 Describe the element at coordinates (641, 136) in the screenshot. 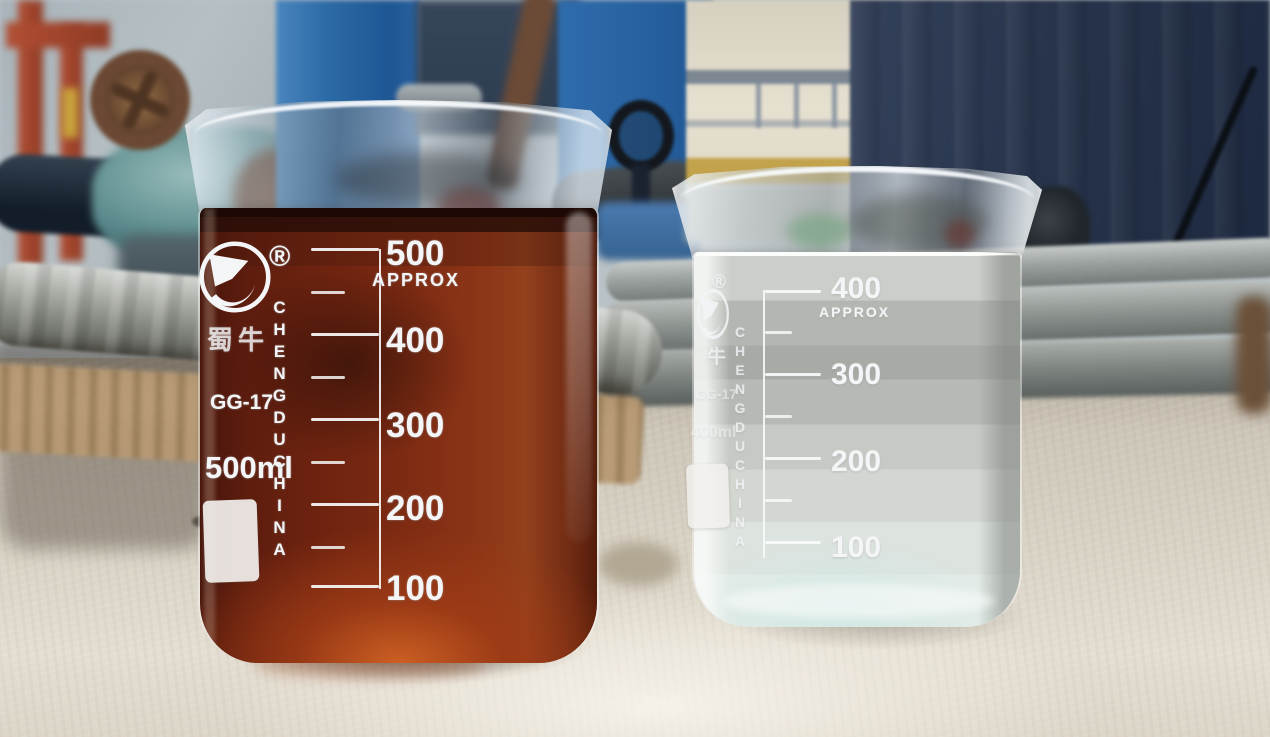

I see `black-valve-handwheel` at that location.